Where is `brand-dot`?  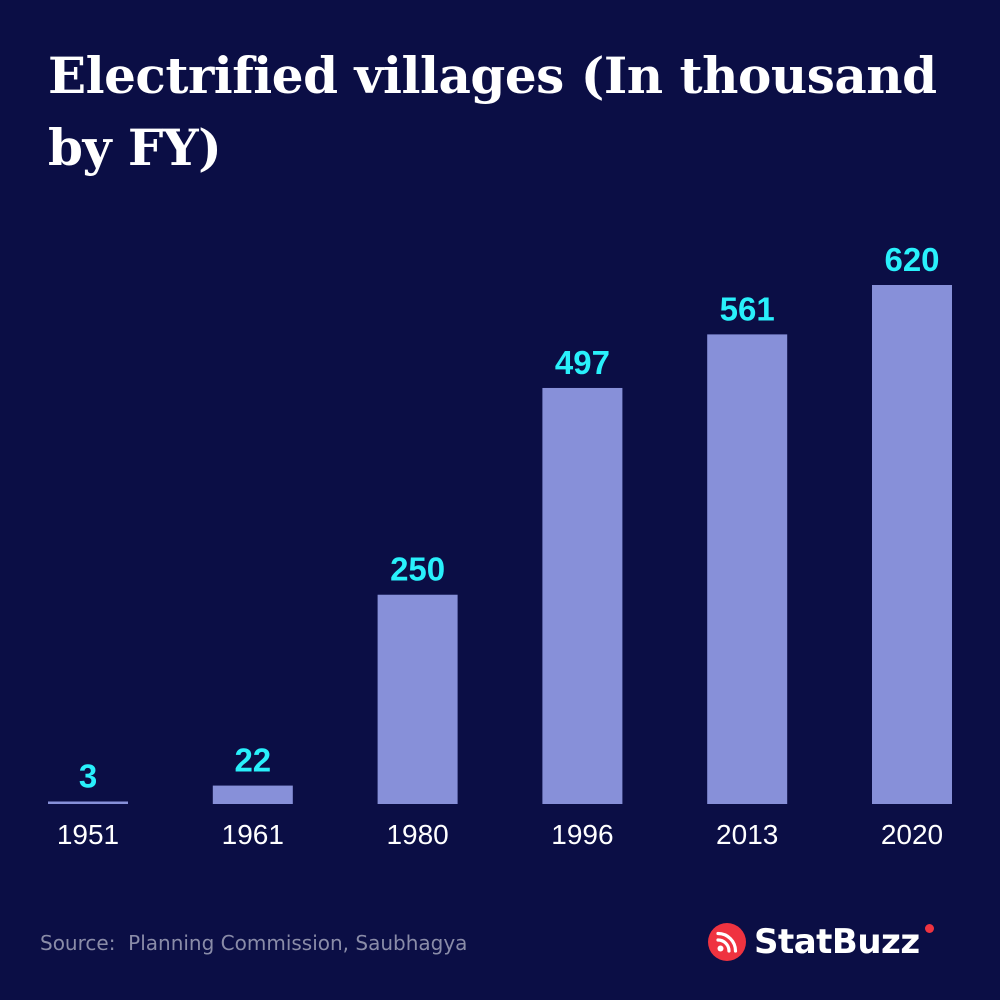 brand-dot is located at coordinates (929, 928).